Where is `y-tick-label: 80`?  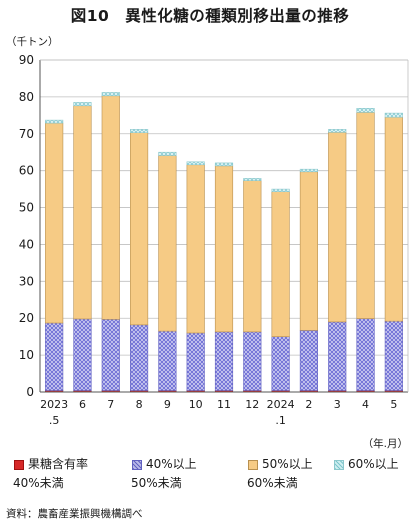
y-tick-label: 80 is located at coordinates (26, 97).